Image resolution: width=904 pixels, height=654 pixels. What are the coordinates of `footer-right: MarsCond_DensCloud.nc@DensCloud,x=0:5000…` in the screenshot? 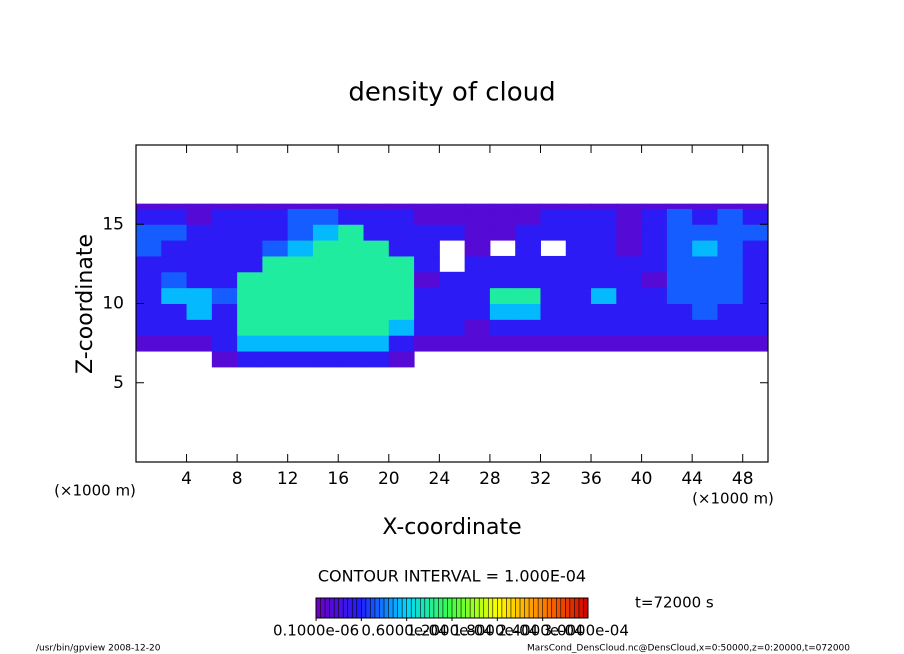 It's located at (688, 649).